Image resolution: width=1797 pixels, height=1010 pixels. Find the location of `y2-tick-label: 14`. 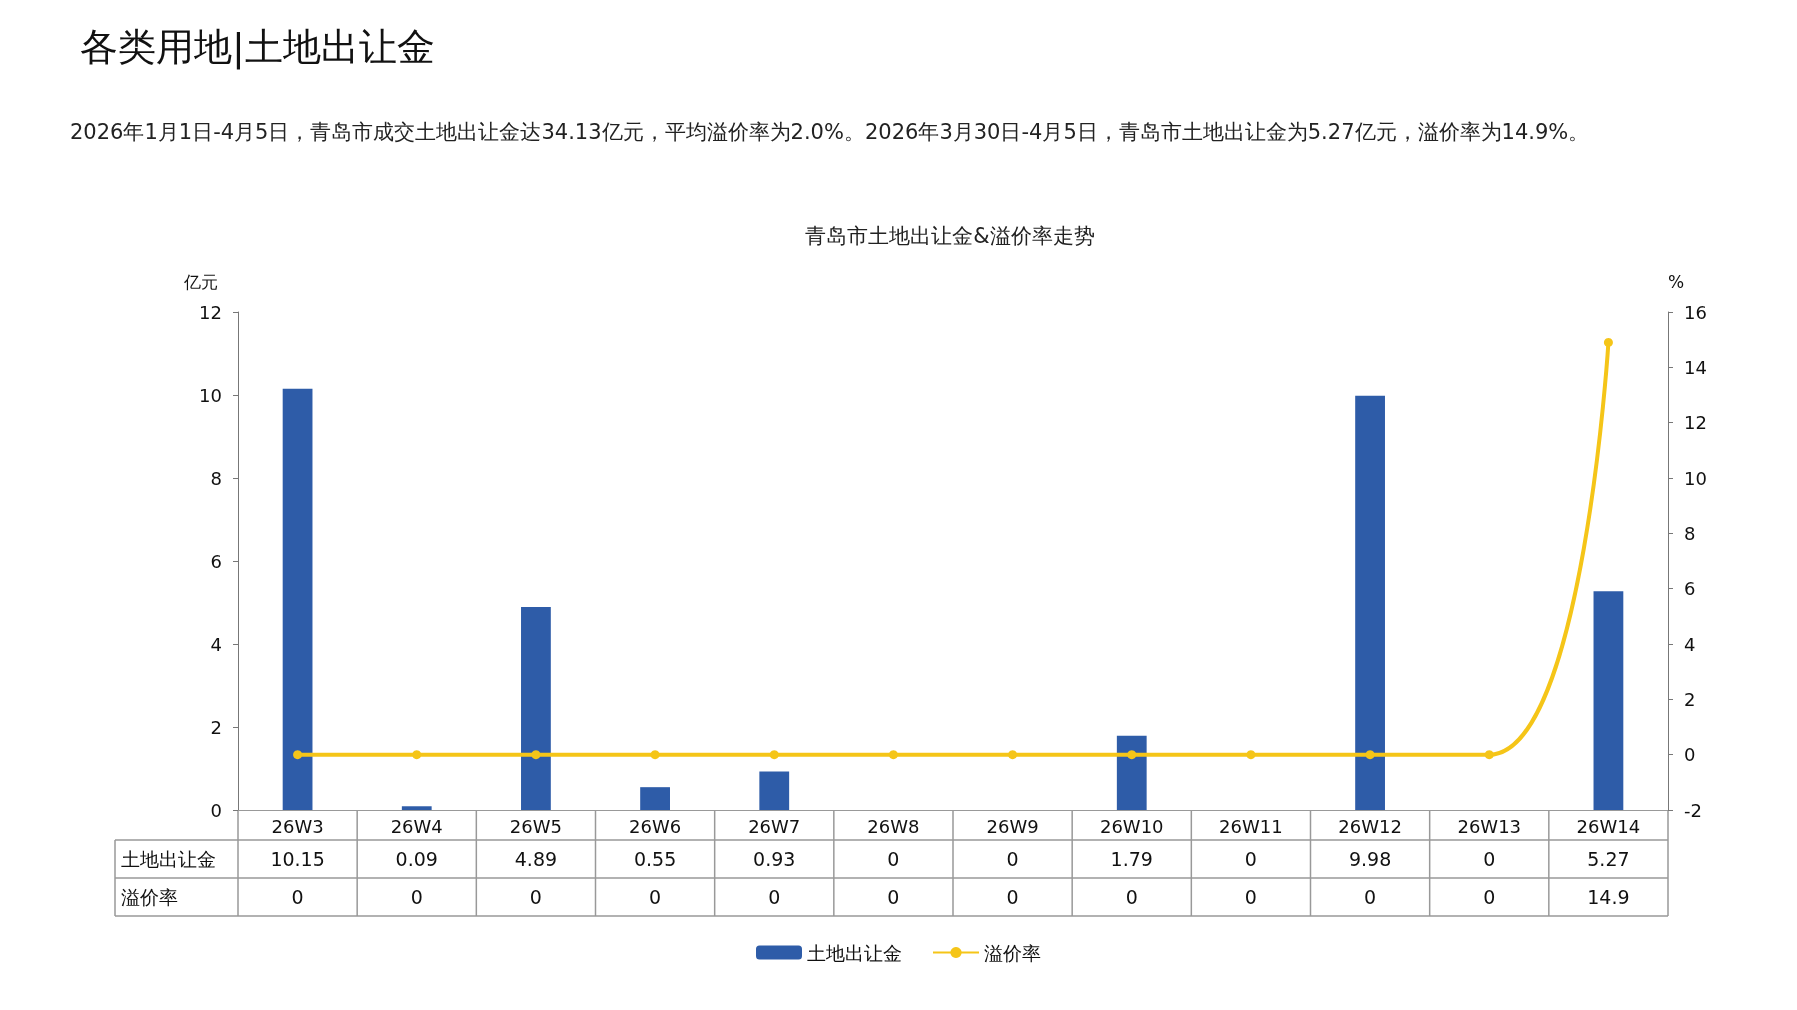

y2-tick-label: 14 is located at coordinates (1695, 367).